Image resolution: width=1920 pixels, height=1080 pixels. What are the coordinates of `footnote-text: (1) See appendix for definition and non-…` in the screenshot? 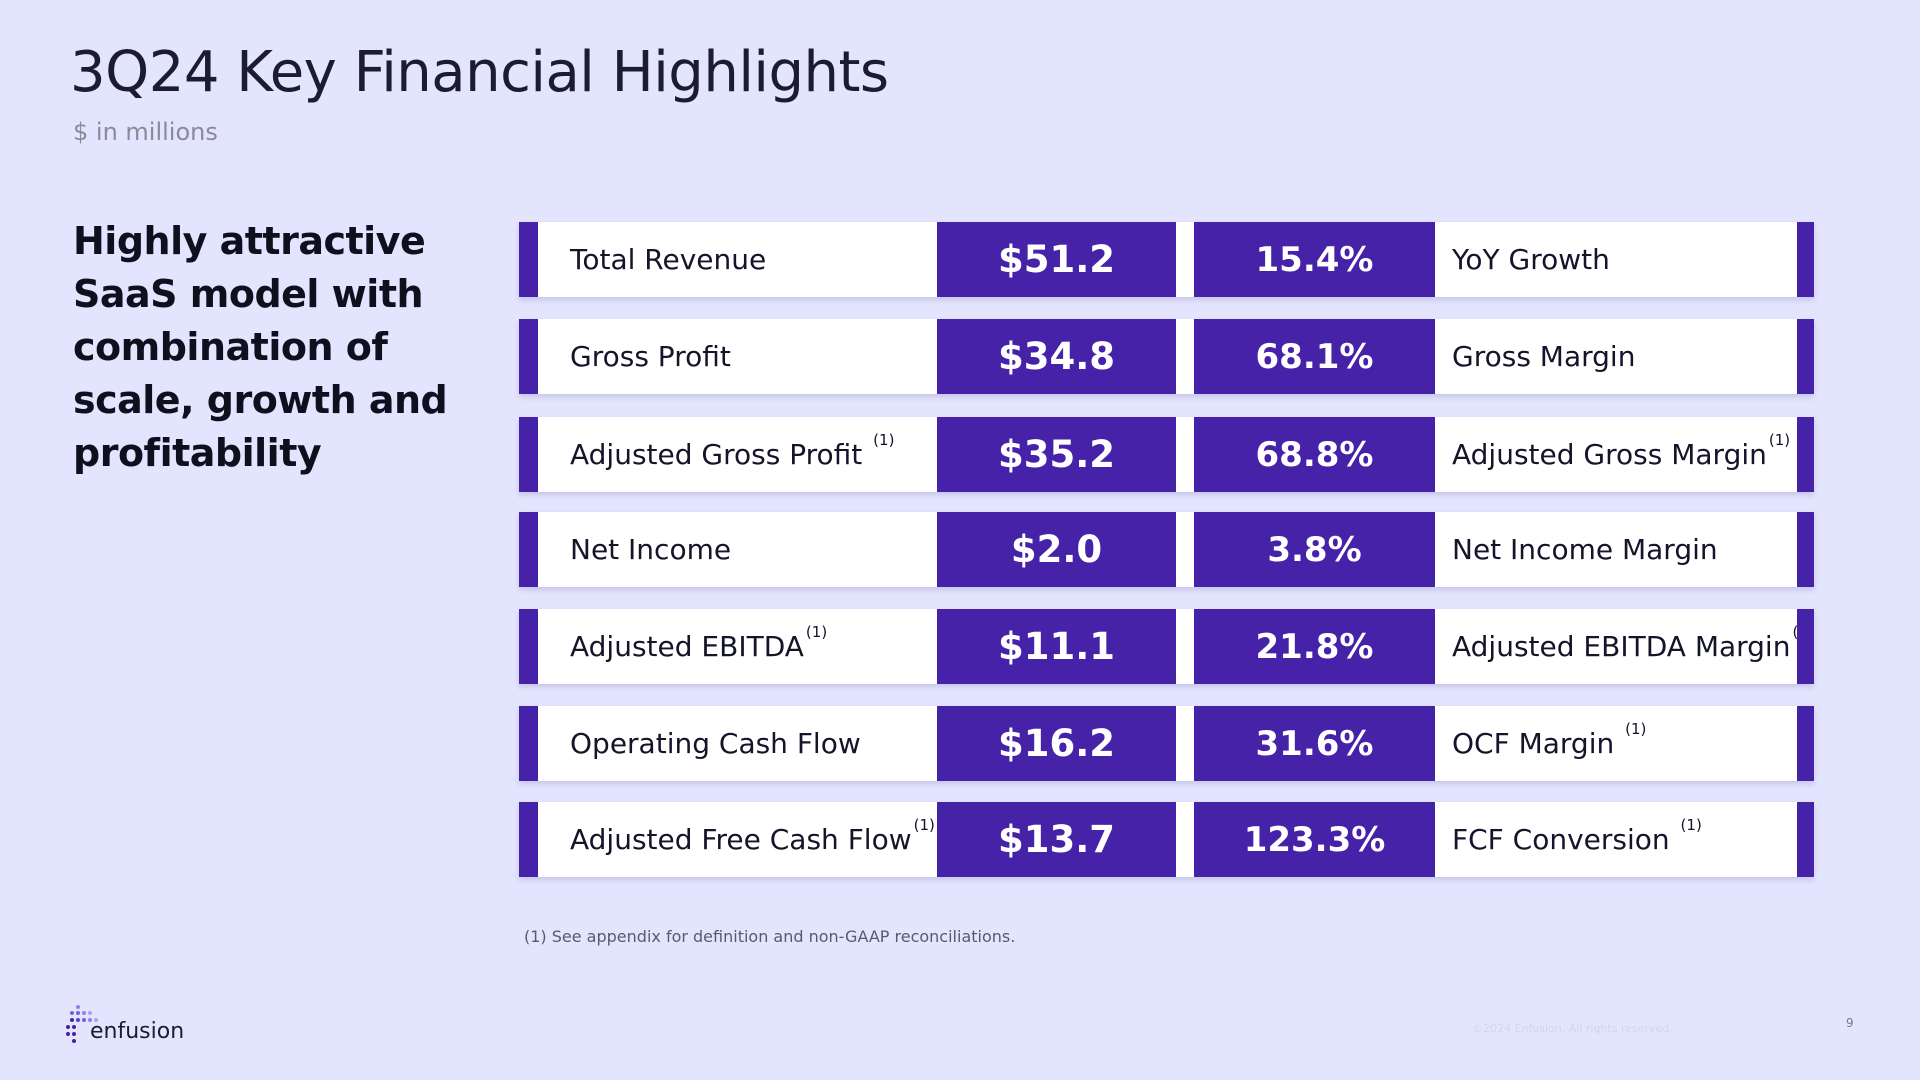 It's located at (770, 936).